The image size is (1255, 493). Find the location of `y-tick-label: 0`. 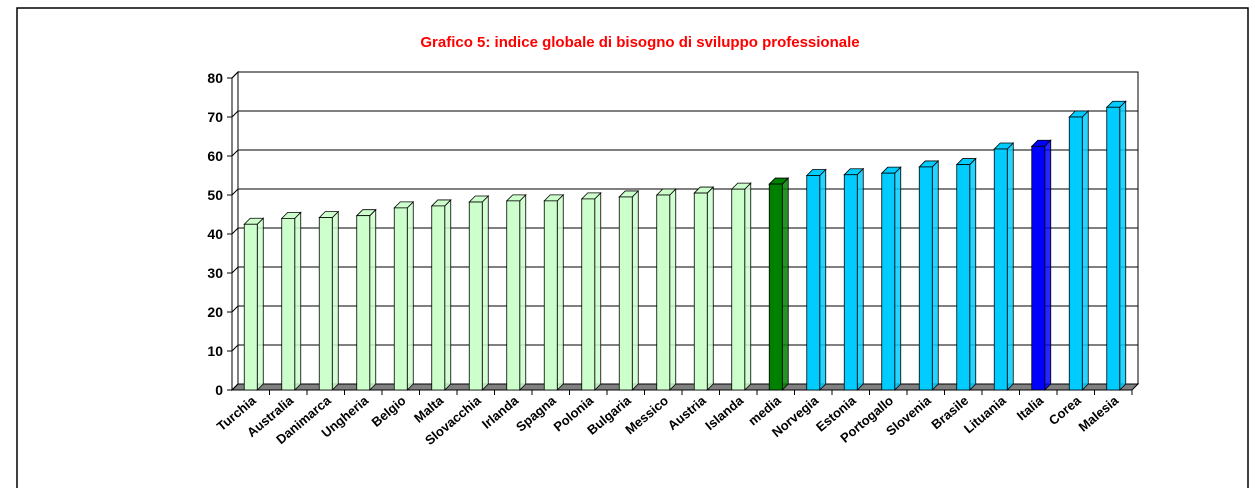

y-tick-label: 0 is located at coordinates (219, 390).